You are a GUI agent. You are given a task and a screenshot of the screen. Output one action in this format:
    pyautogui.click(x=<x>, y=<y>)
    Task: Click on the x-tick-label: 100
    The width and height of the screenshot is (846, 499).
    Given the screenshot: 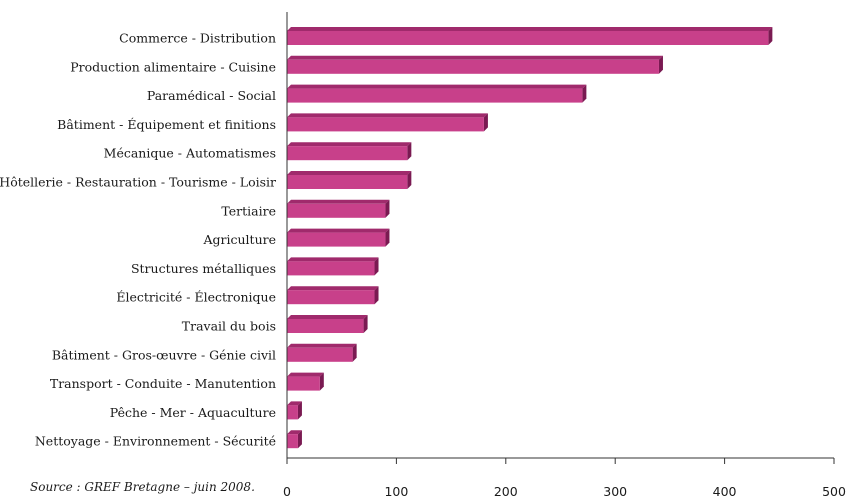 What is the action you would take?
    pyautogui.click(x=396, y=491)
    